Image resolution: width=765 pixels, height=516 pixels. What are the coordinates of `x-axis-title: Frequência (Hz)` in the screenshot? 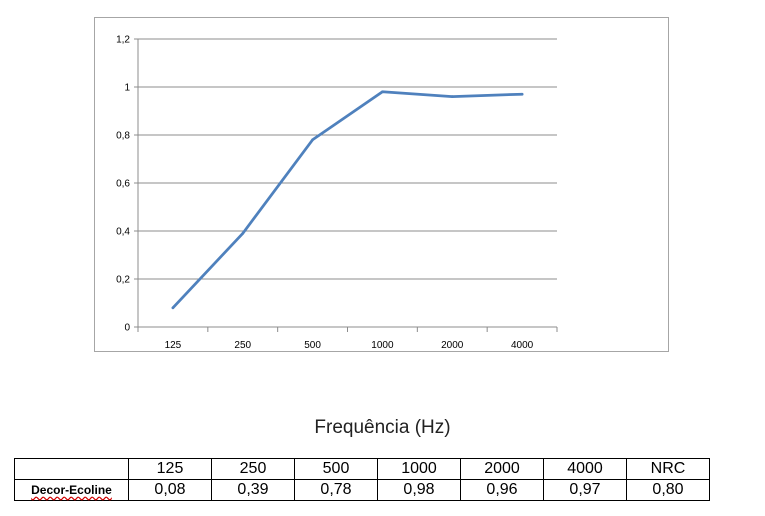 It's located at (382, 427).